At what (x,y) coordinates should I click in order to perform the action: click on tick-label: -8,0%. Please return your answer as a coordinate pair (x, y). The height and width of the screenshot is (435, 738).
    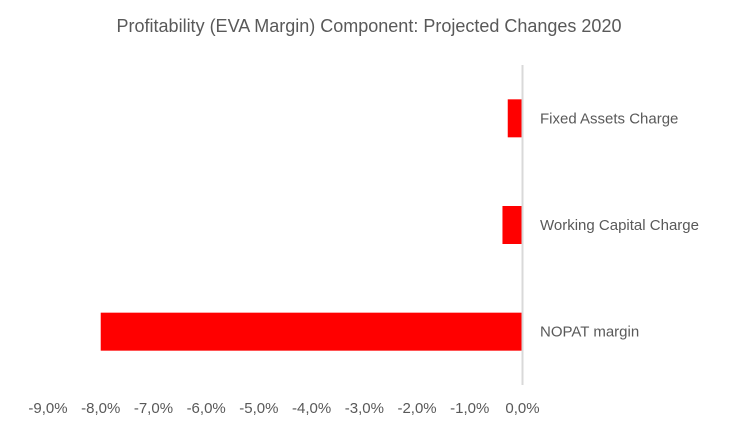
    Looking at the image, I should click on (100, 408).